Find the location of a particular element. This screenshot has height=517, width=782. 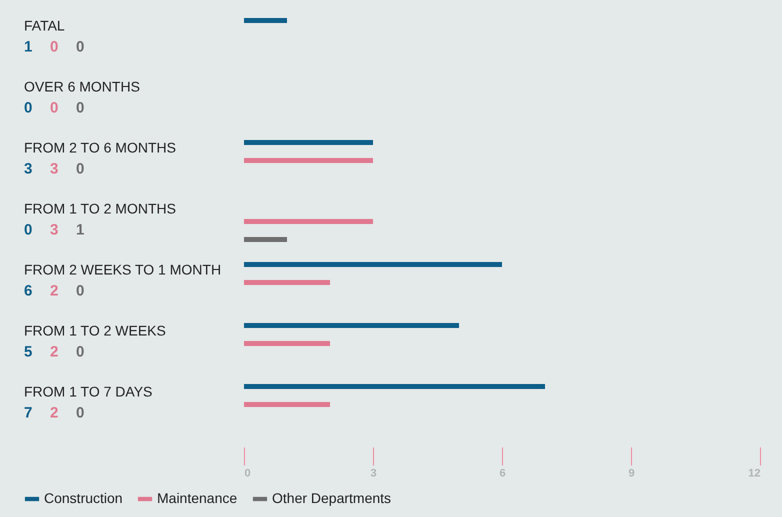

y-tick-label: FROM 2 TO 6 MONTHS is located at coordinates (100, 148).